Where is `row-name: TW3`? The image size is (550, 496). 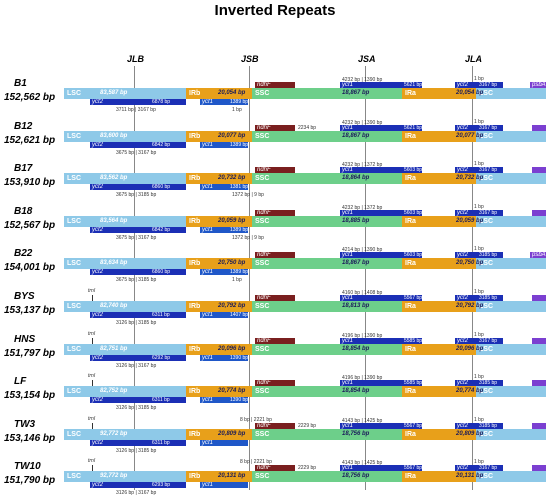
row-name: TW3 is located at coordinates (25, 424).